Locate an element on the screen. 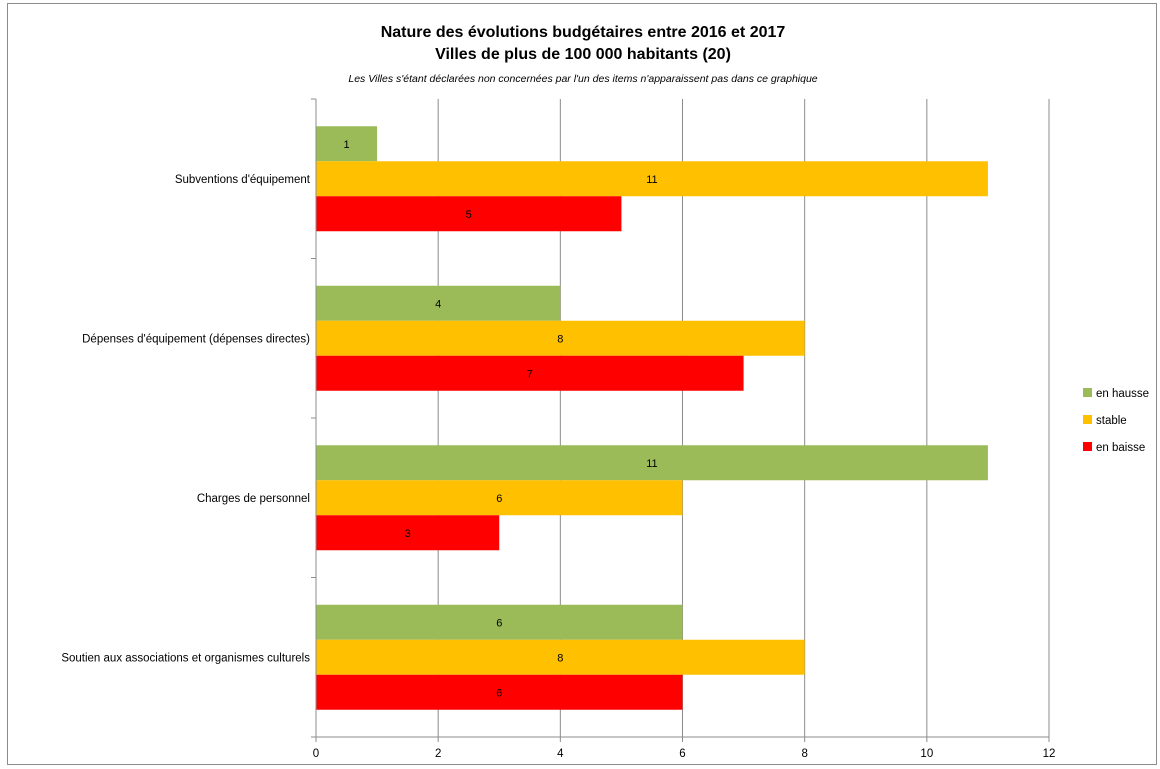 The width and height of the screenshot is (1160, 769). legend-swatch-en-hausse is located at coordinates (1087, 392).